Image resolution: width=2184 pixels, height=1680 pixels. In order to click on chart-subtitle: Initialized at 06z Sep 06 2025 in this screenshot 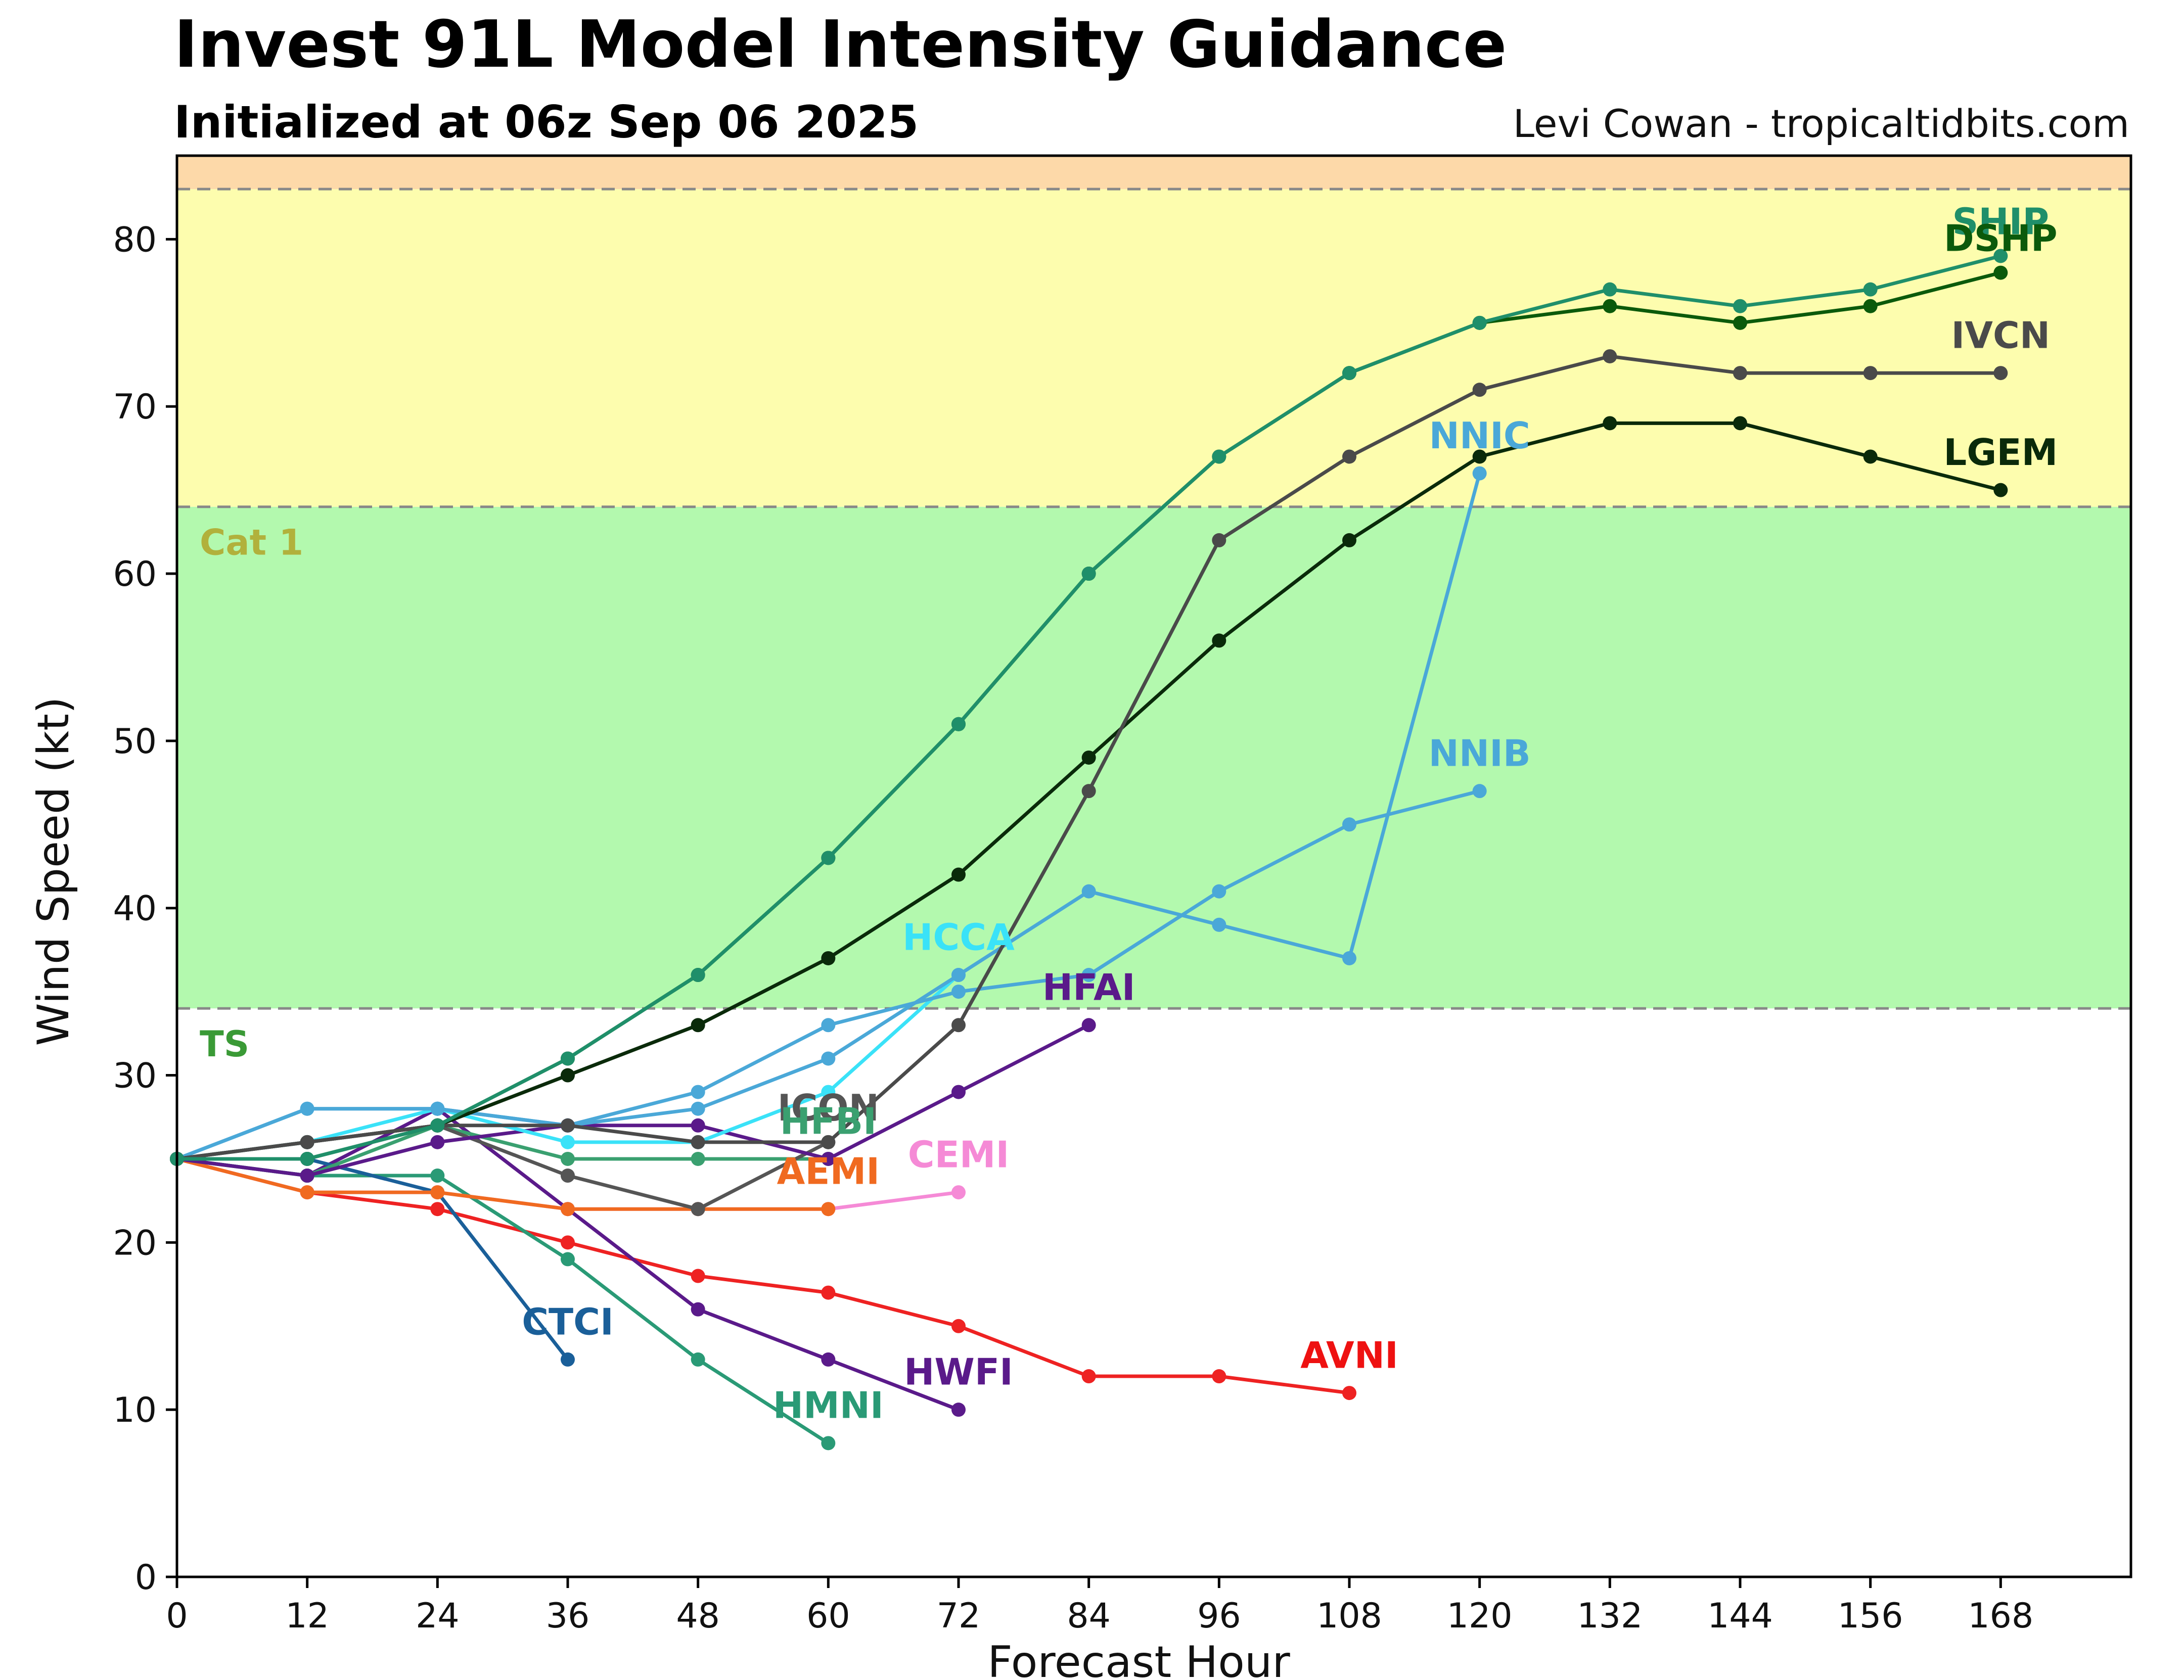, I will do `click(546, 122)`.